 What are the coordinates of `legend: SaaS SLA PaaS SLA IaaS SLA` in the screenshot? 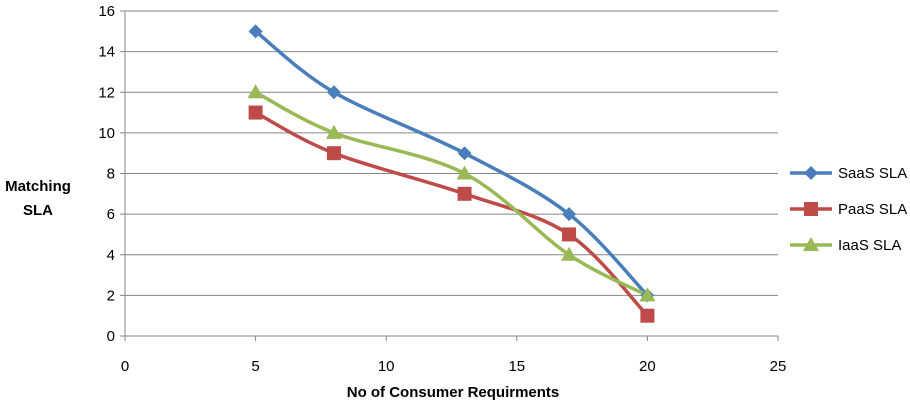 It's located at (848, 209).